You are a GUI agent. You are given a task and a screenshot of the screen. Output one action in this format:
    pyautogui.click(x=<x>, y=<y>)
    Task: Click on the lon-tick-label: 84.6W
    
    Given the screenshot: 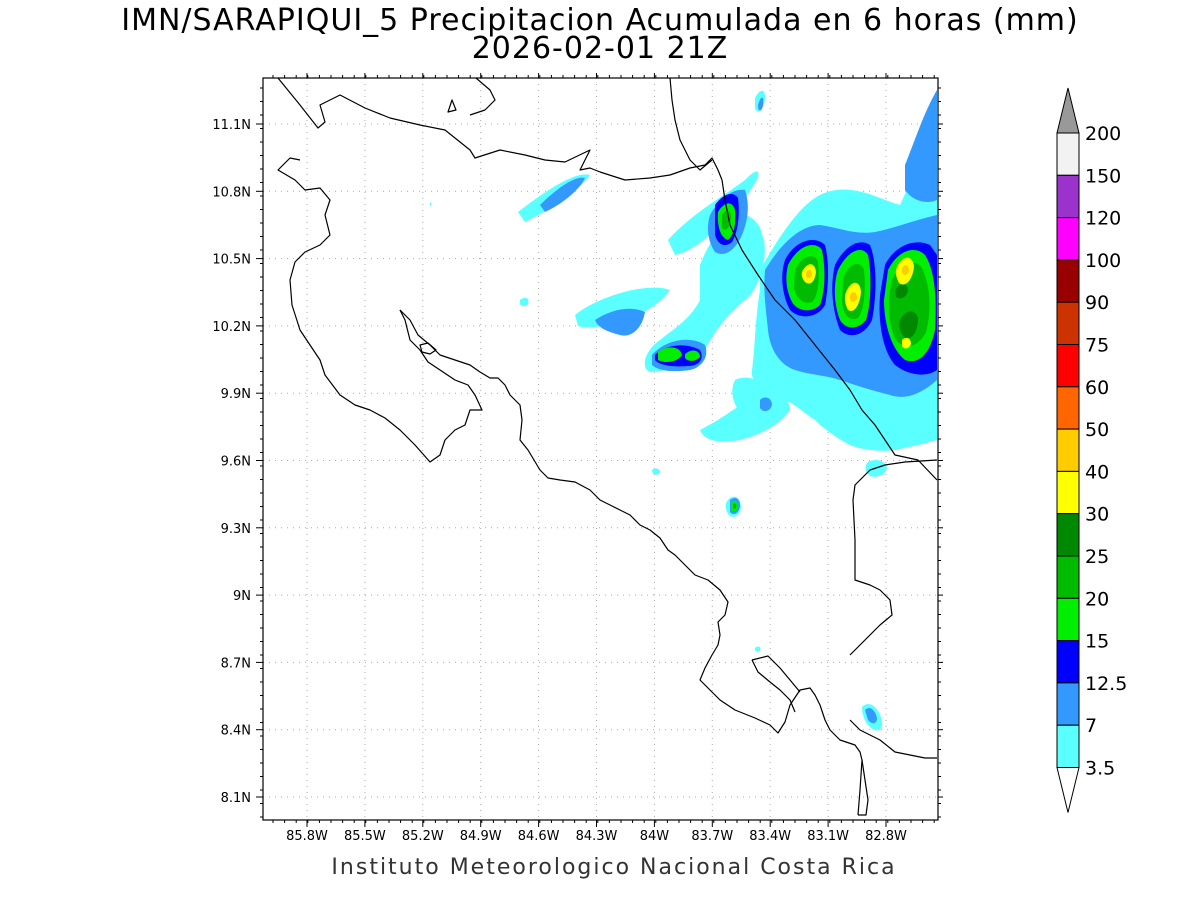 What is the action you would take?
    pyautogui.click(x=539, y=836)
    